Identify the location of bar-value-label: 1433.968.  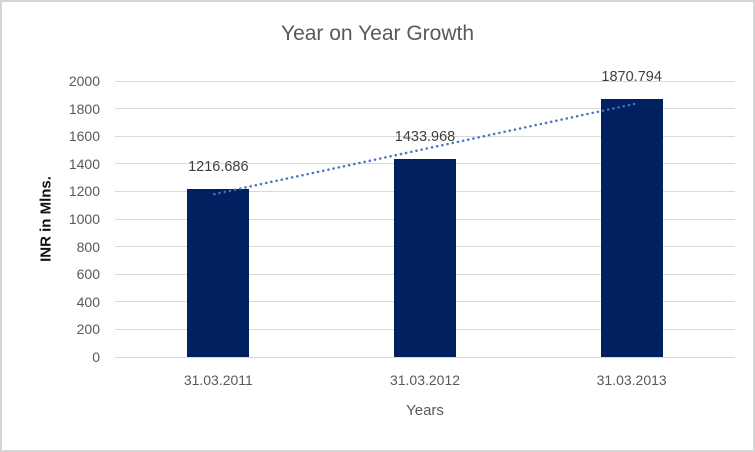
(425, 137).